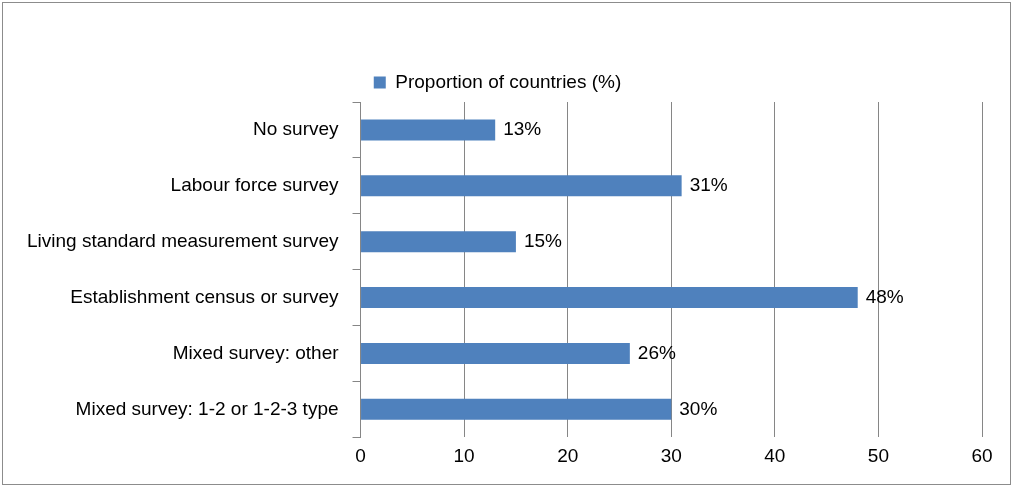 The width and height of the screenshot is (1013, 487). I want to click on x-tick-label: 20, so click(568, 455).